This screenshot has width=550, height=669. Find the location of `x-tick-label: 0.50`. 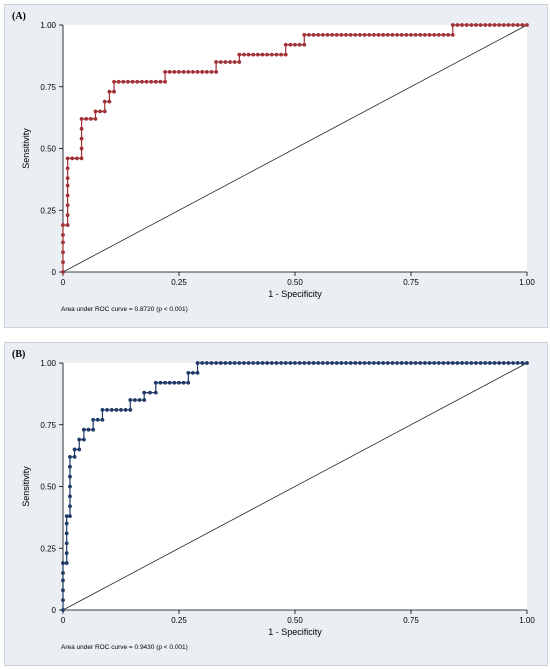

x-tick-label: 0.50 is located at coordinates (295, 620).